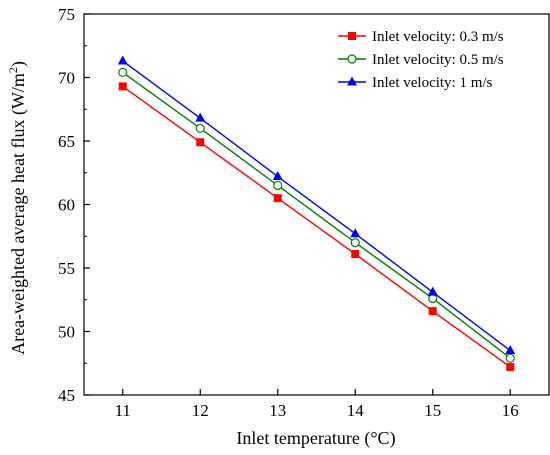  Describe the element at coordinates (438, 60) in the screenshot. I see `legend-label: Inlet velocity: 0.5 m/s` at that location.